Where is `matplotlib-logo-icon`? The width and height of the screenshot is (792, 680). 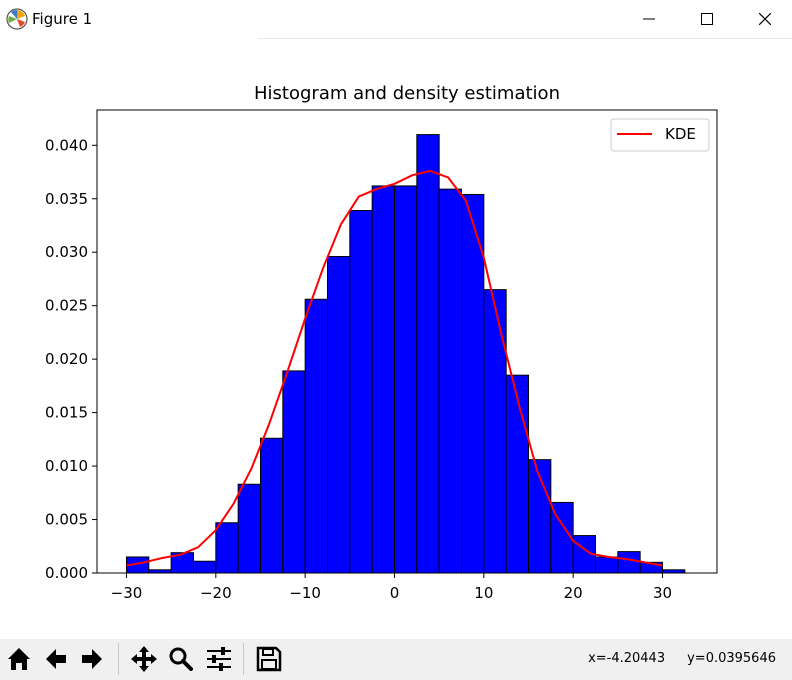
matplotlib-logo-icon is located at coordinates (17, 19).